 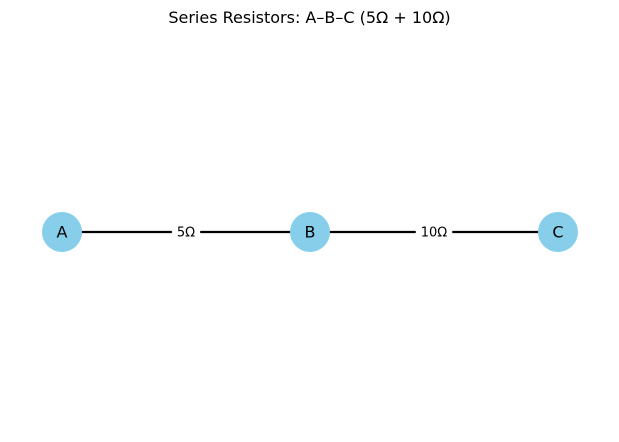 I want to click on edges-layer: 5Ω 10Ω, so click(x=310, y=233).